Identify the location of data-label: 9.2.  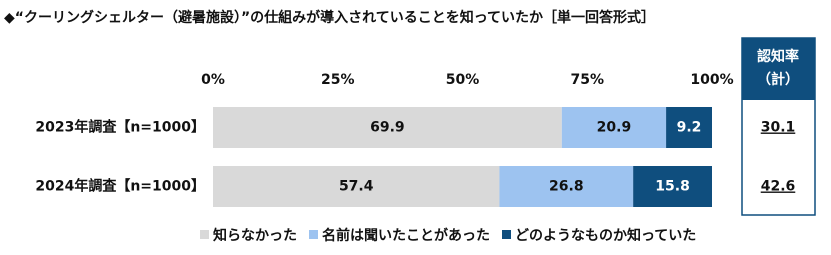
(689, 128).